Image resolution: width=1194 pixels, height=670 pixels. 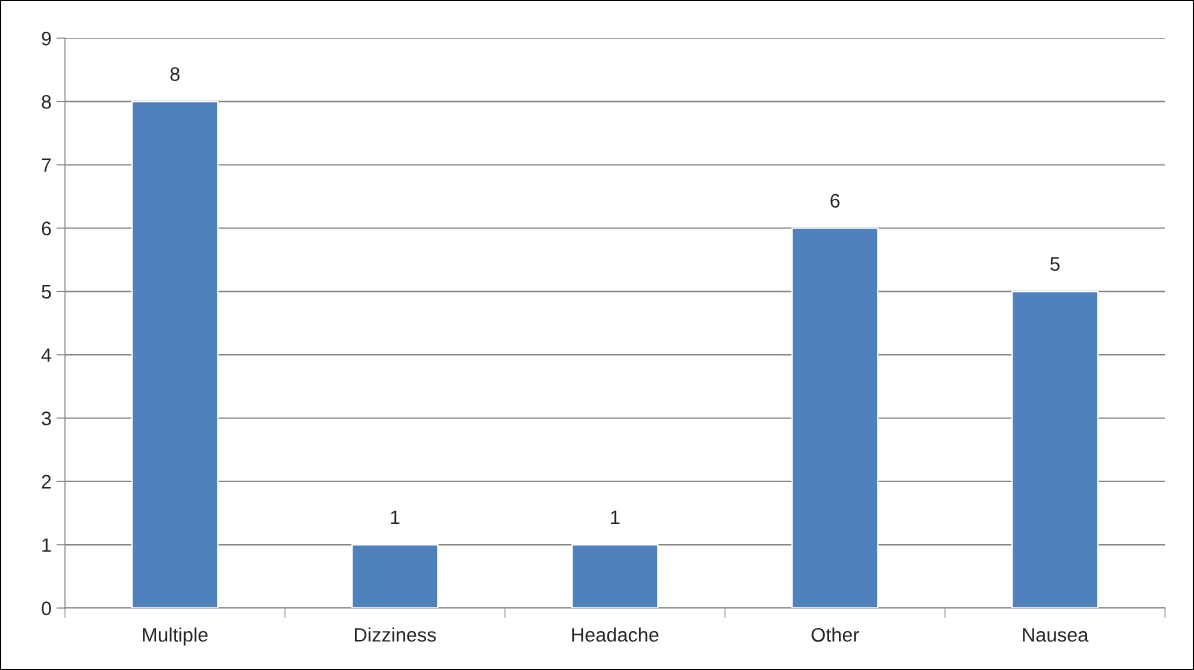 What do you see at coordinates (46, 292) in the screenshot?
I see `y-tick-label: 5` at bounding box center [46, 292].